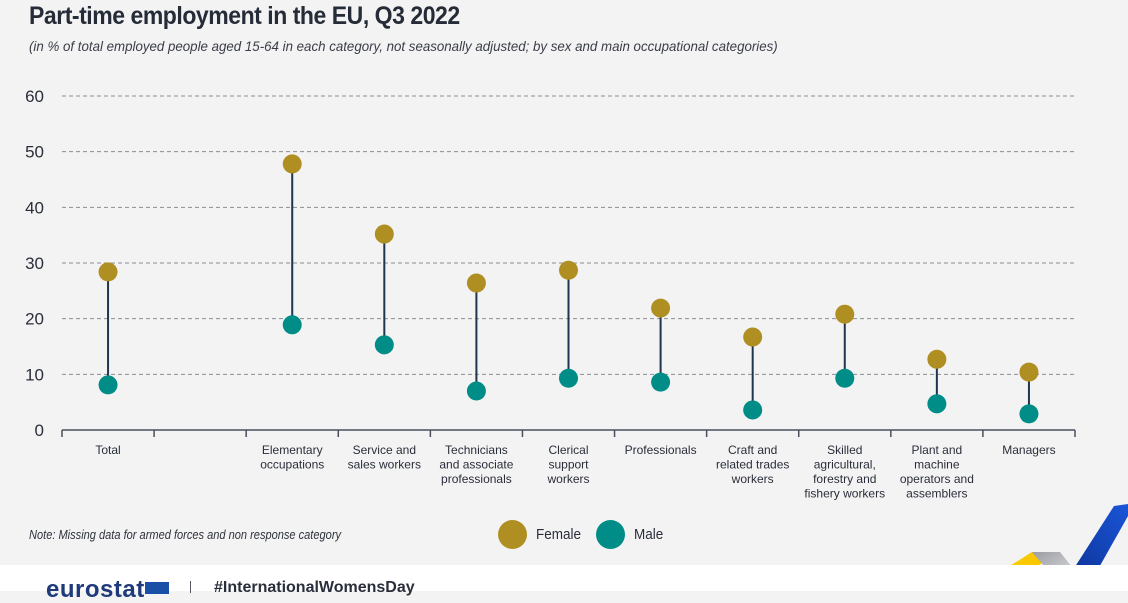 The image size is (1128, 603). Describe the element at coordinates (95, 589) in the screenshot. I see `eurostat-logo: eurostat` at that location.